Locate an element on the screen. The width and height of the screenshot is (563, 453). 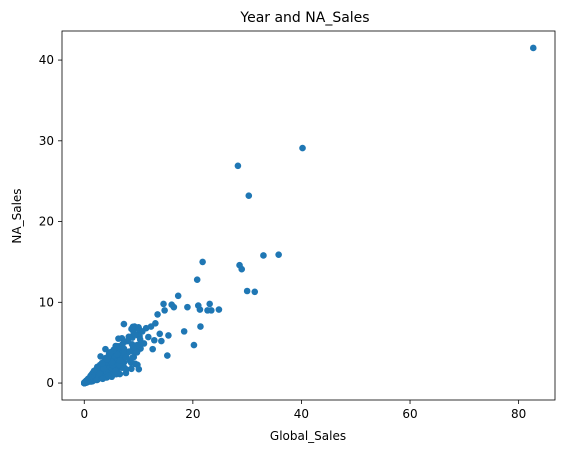
y-tick-label: 30 is located at coordinates (46, 141).